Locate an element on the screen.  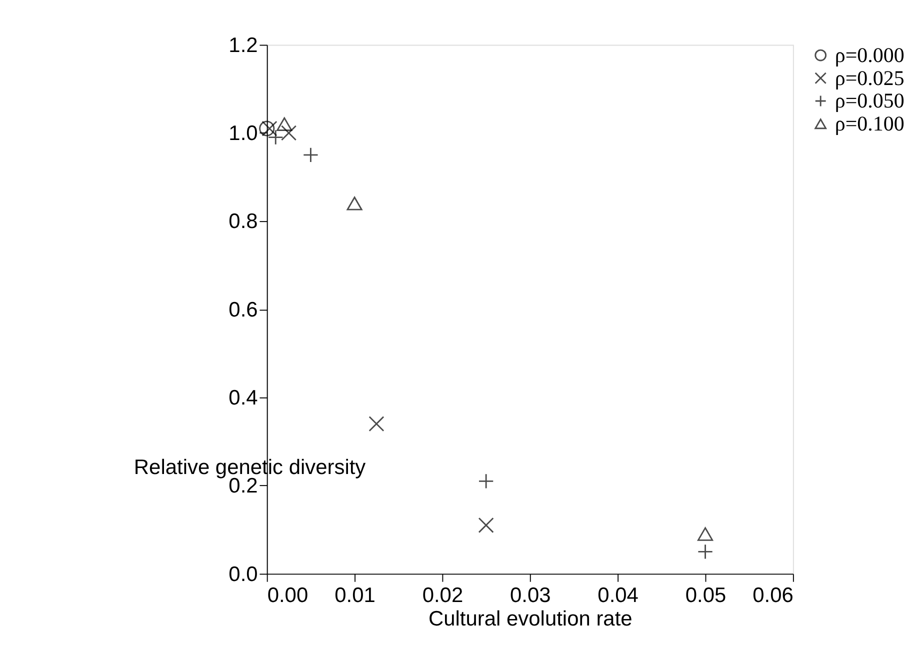
x-tick-label: 0.05 is located at coordinates (705, 595).